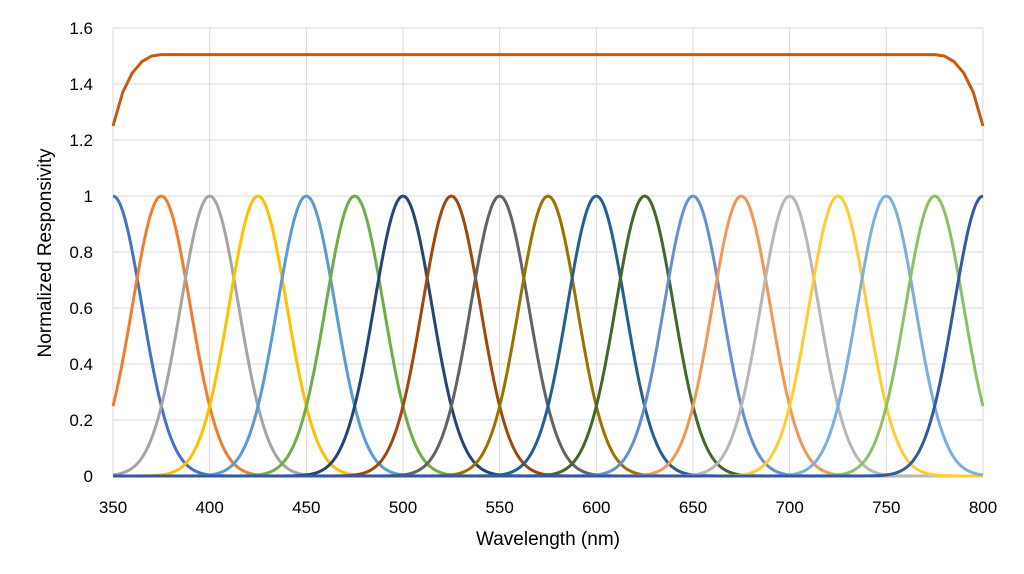  What do you see at coordinates (306, 507) in the screenshot?
I see `x-tick-label: 450` at bounding box center [306, 507].